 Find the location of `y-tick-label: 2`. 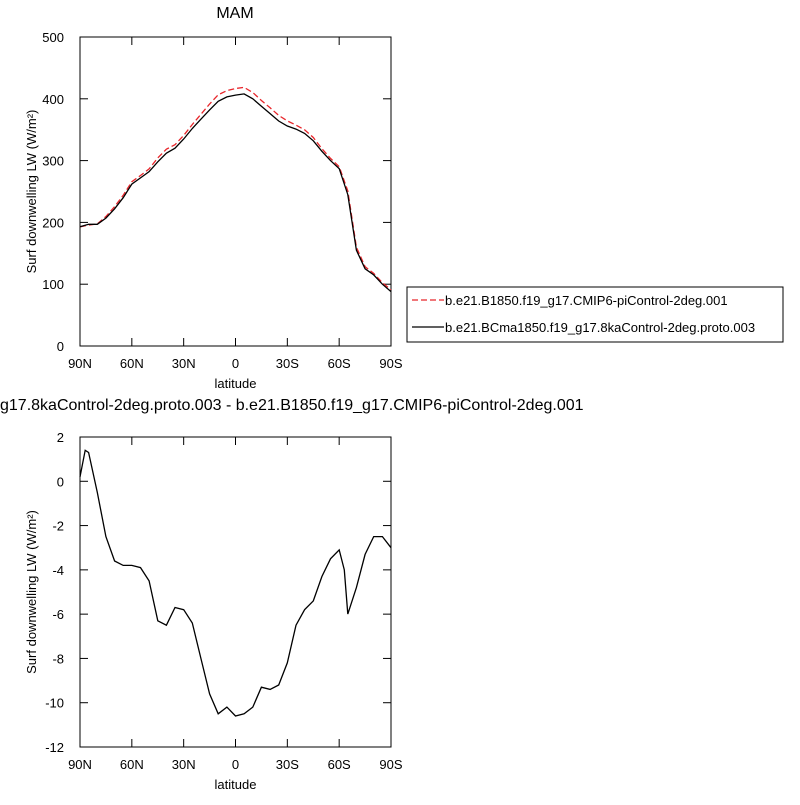

y-tick-label: 2 is located at coordinates (60, 437).